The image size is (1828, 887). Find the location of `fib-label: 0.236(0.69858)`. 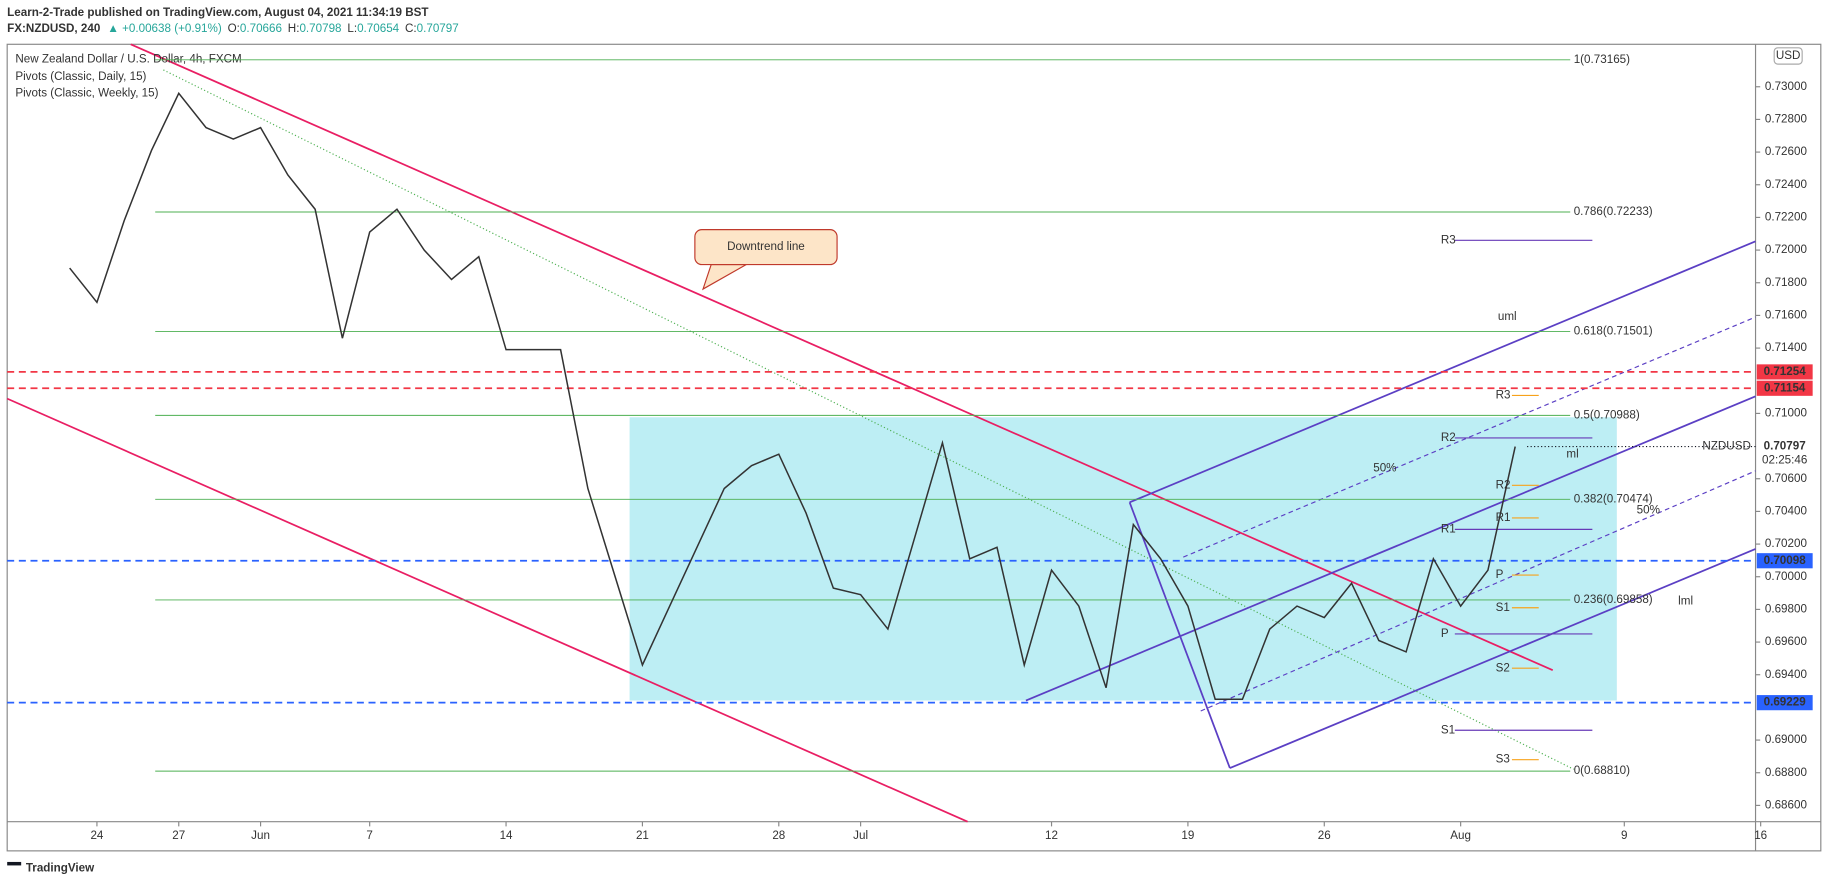

fib-label: 0.236(0.69858) is located at coordinates (1613, 599).